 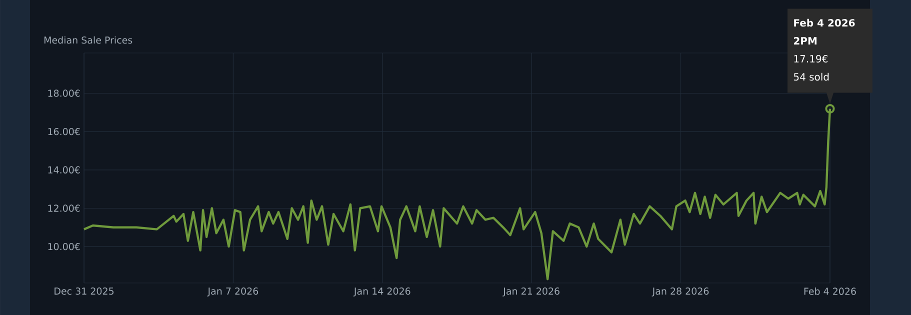 I want to click on x-tick-label: Feb 4 2026, so click(x=830, y=291).